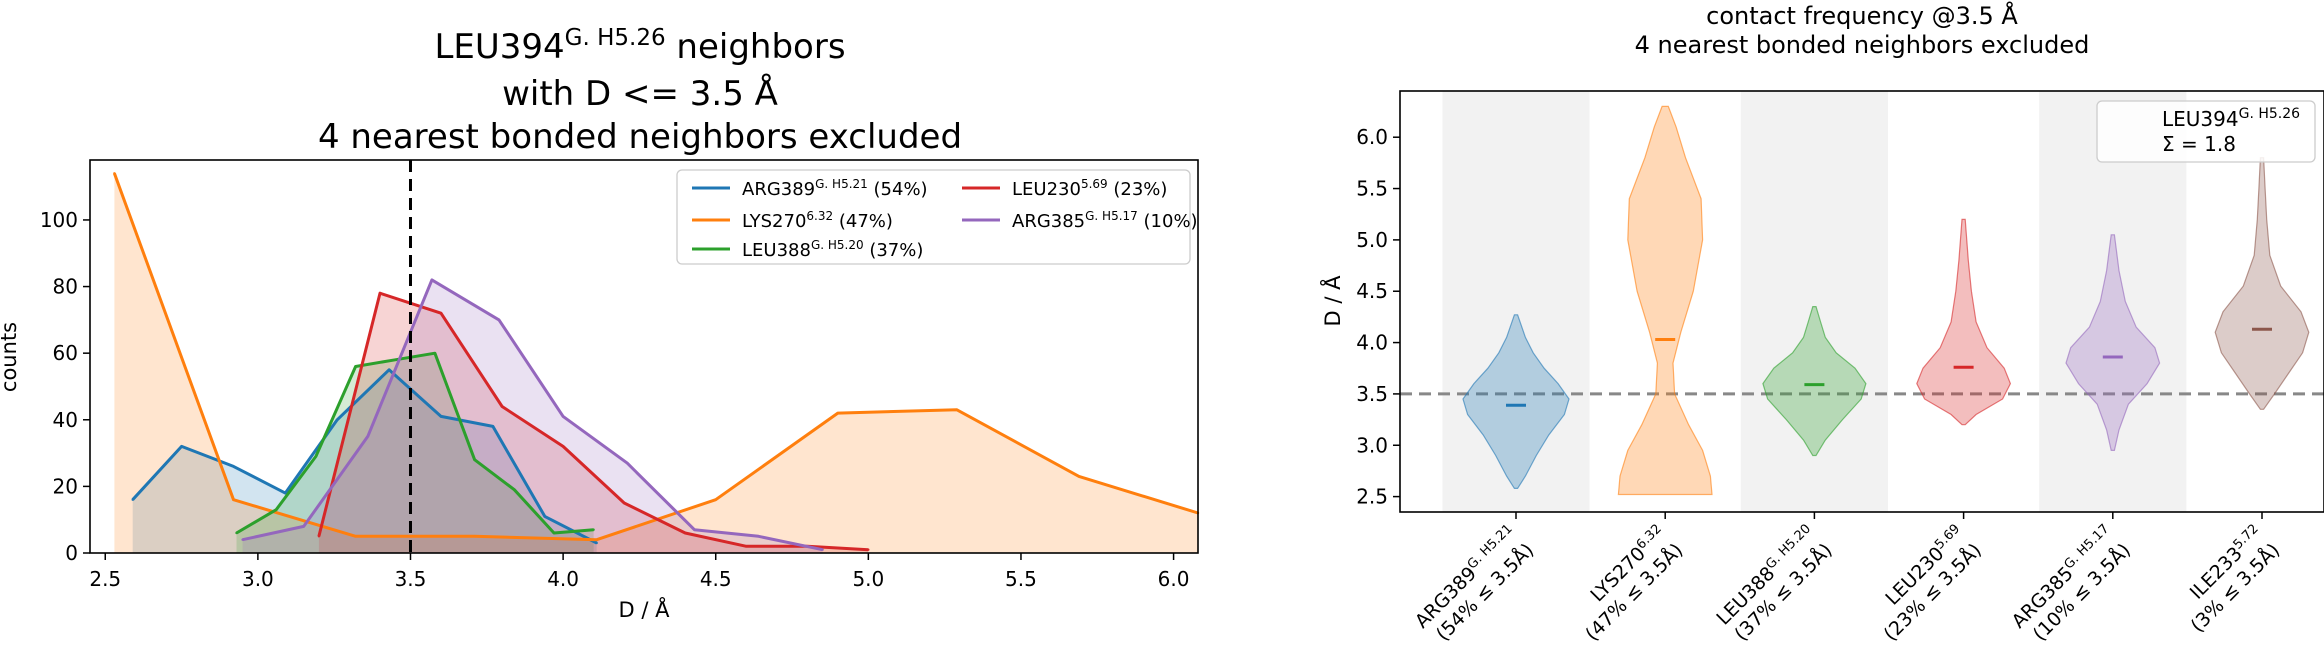 The image size is (2324, 651). I want to click on legend-label-1: LYS2706.32 (47%), so click(817, 220).